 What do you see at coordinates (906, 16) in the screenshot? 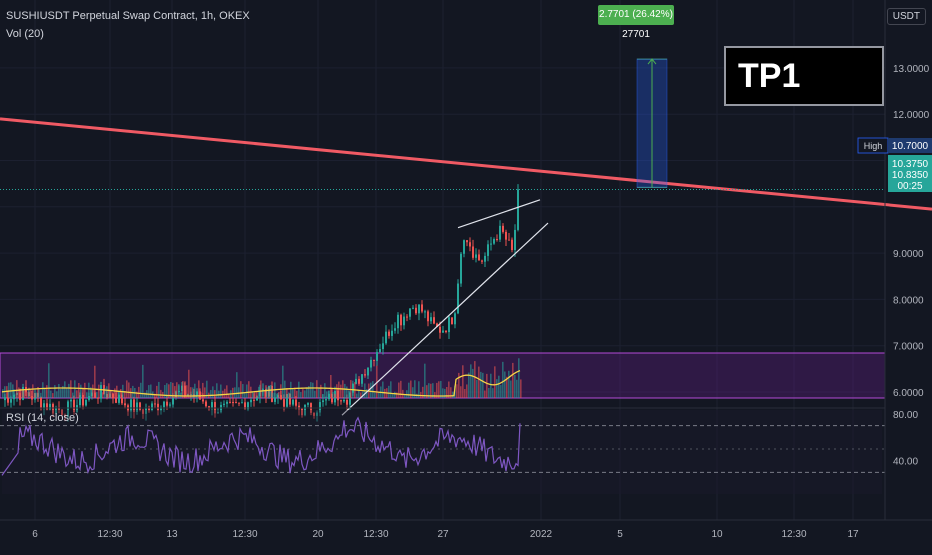
I see `currency-button: USDT` at bounding box center [906, 16].